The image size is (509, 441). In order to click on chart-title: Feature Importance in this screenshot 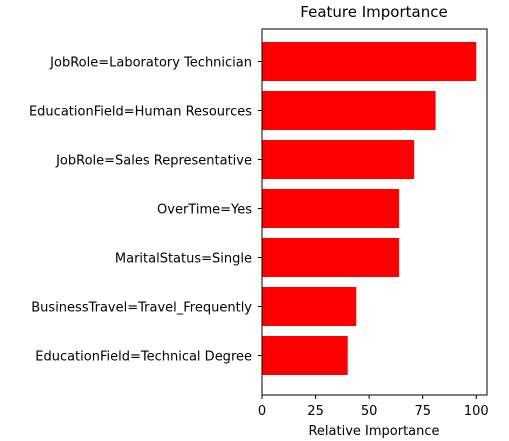, I will do `click(373, 12)`.